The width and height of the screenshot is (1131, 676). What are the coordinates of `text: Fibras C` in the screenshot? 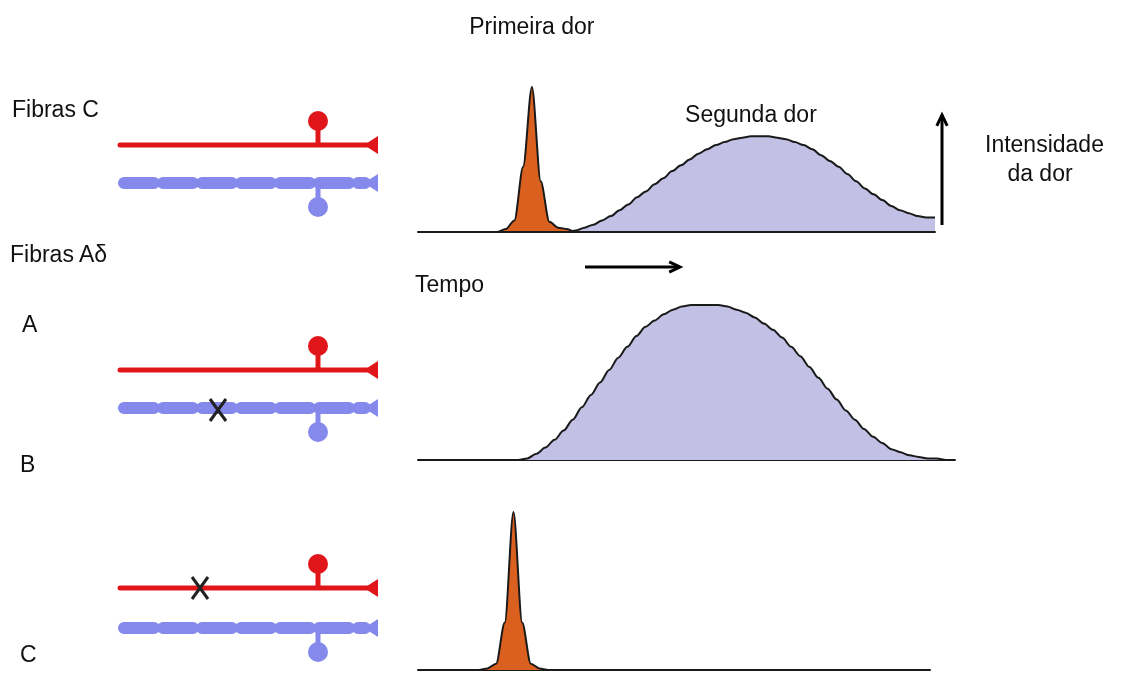 It's located at (55, 109).